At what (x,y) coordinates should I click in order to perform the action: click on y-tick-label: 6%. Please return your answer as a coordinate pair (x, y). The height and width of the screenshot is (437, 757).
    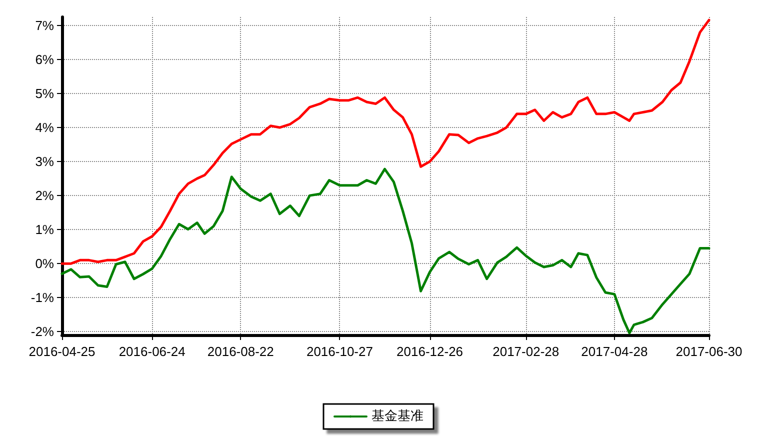
    Looking at the image, I should click on (44, 60).